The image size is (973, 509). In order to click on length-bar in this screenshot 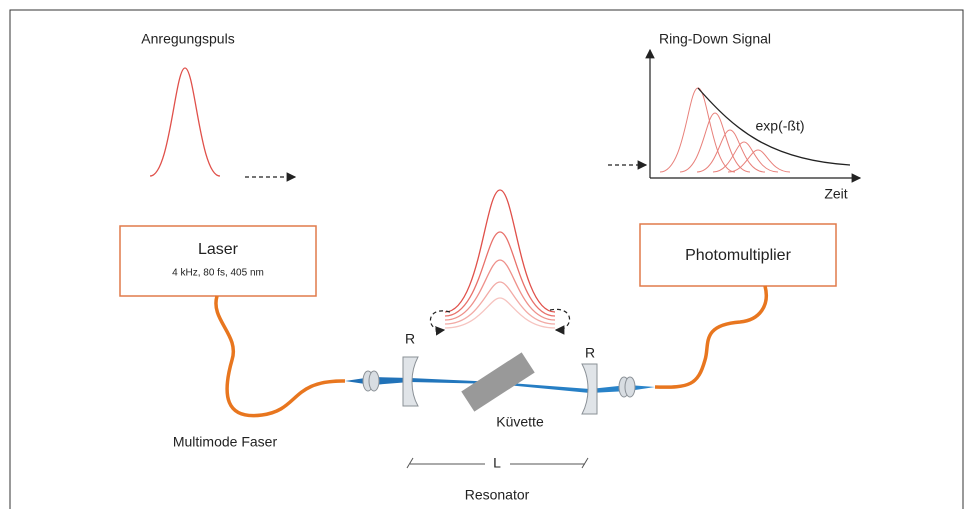, I will do `click(497, 463)`.